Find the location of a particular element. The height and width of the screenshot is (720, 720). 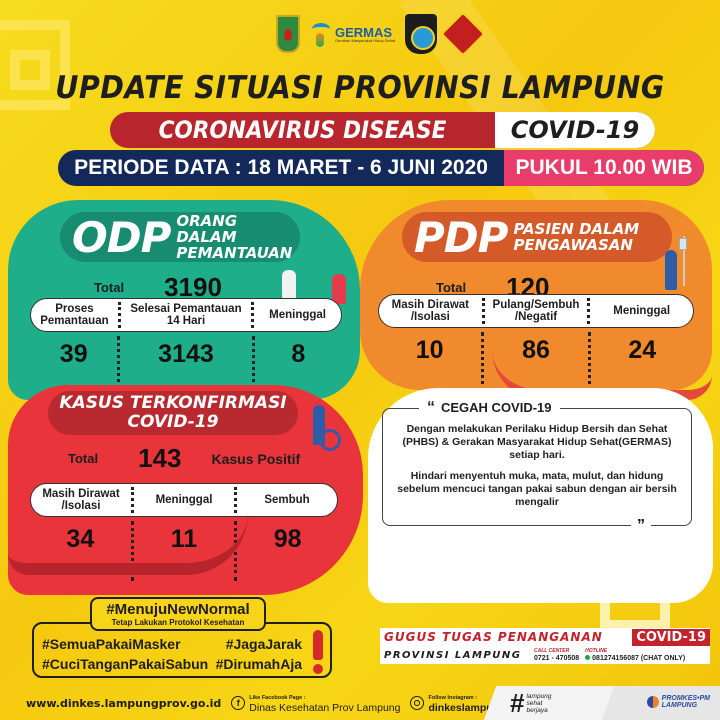

kasus-total-label: Total is located at coordinates (83, 458).